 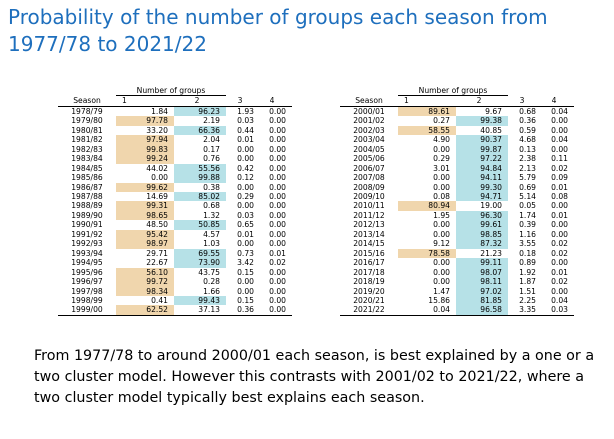 I want to click on table-row: 1997/98 98.34 1.66 0.00 0.00, so click(x=175, y=291).